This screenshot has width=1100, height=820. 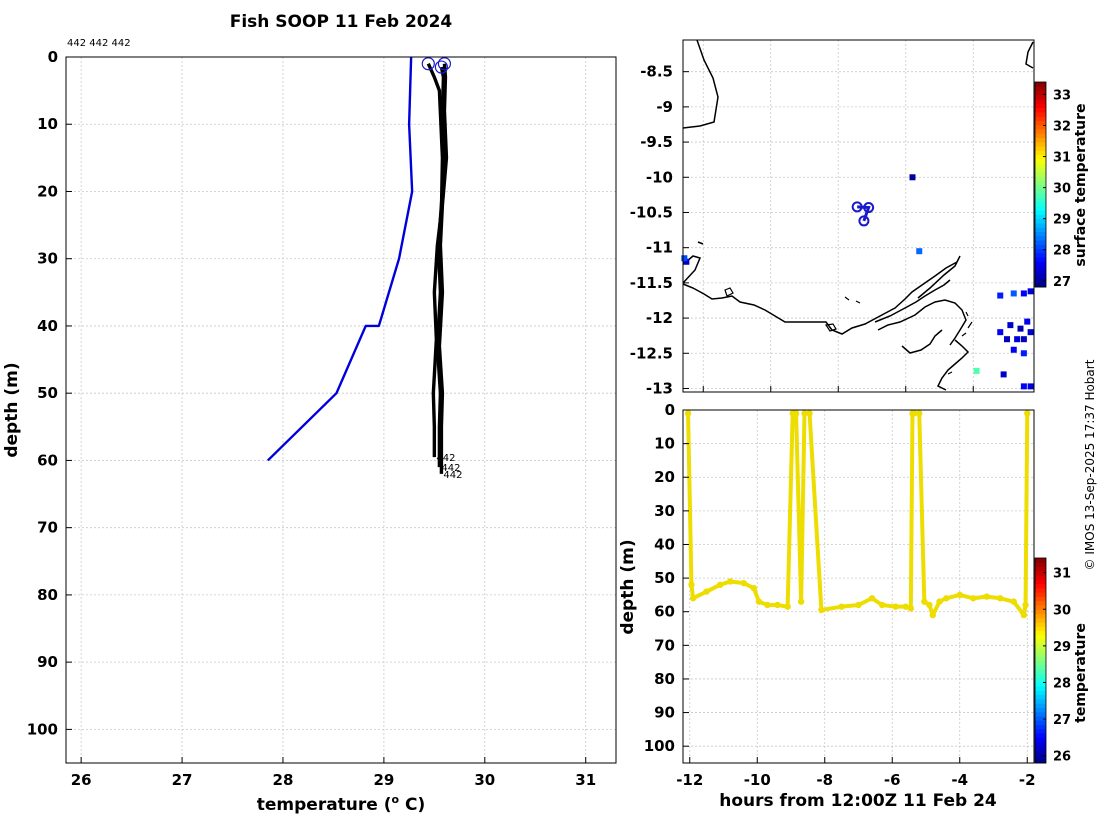 I want to click on map-colorbar-tick-label: 29, so click(x=1062, y=220).